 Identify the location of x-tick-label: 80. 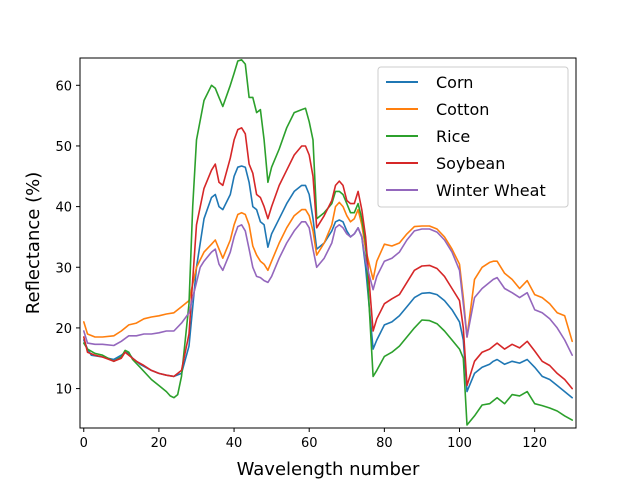
(384, 443).